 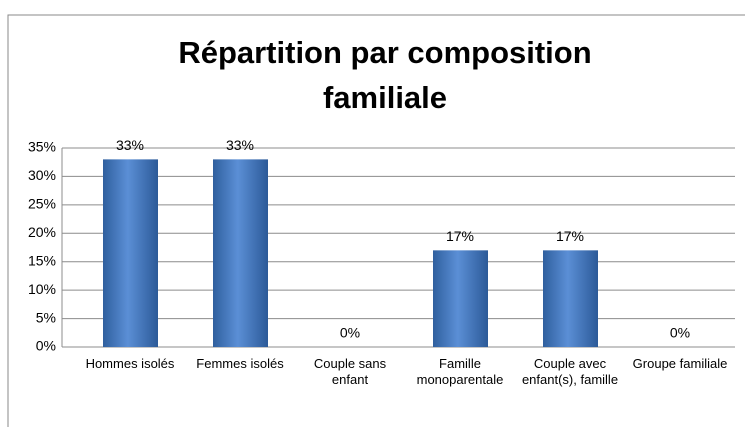 What do you see at coordinates (130, 363) in the screenshot?
I see `x-tick-label: Hommes isolés` at bounding box center [130, 363].